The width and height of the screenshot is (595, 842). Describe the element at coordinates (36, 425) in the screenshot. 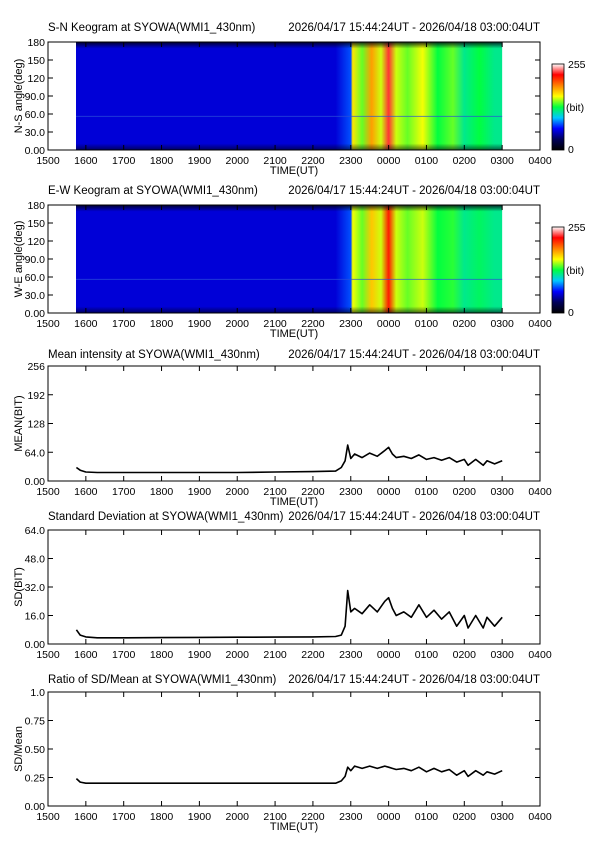

I see `y-tick-label: 128` at that location.